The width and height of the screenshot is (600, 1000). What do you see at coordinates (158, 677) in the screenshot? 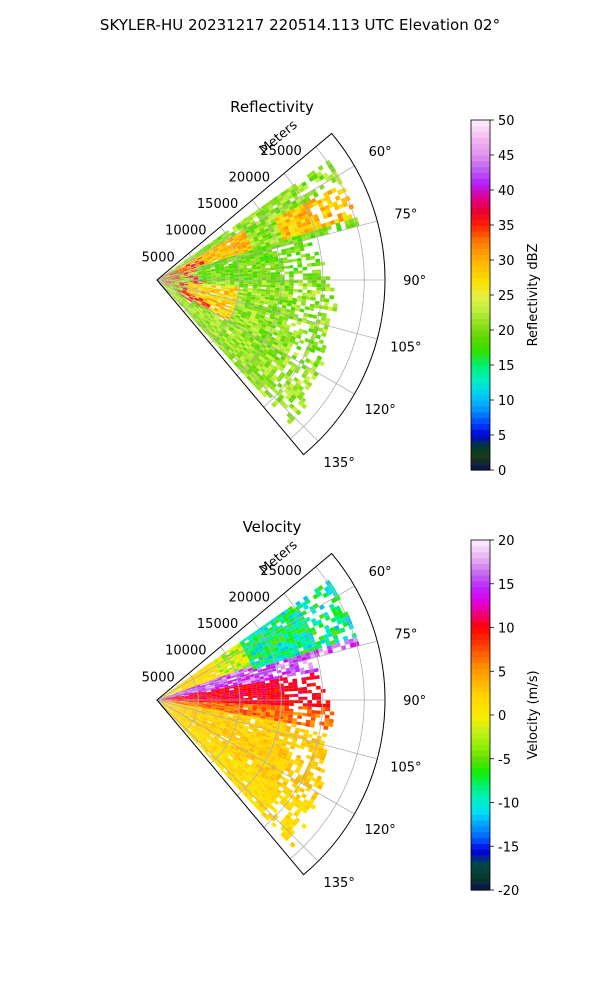
I see `range-tick-label: 5000` at bounding box center [158, 677].